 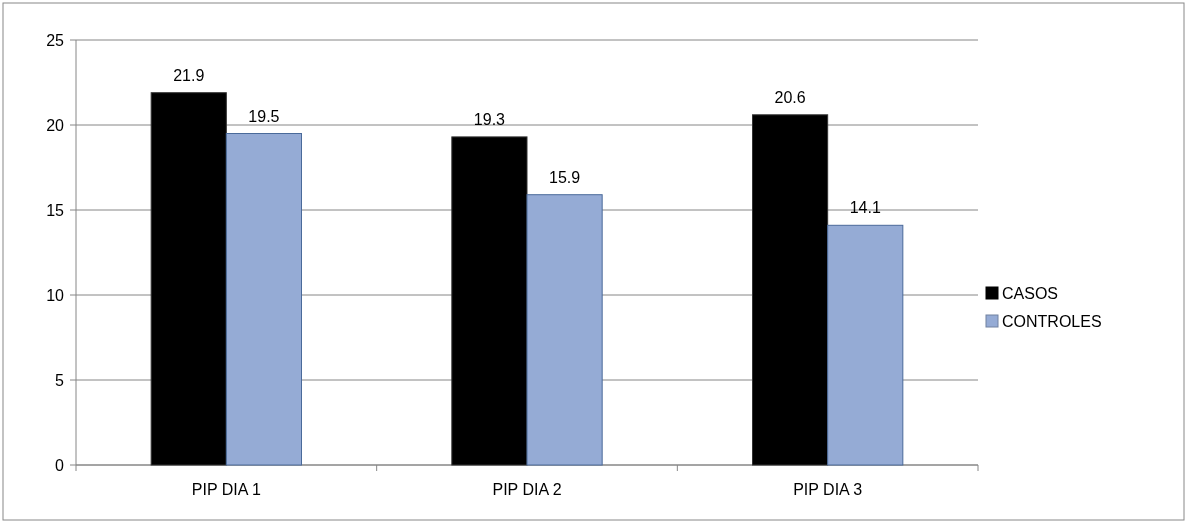 What do you see at coordinates (55, 125) in the screenshot?
I see `y-tick-label: 20` at bounding box center [55, 125].